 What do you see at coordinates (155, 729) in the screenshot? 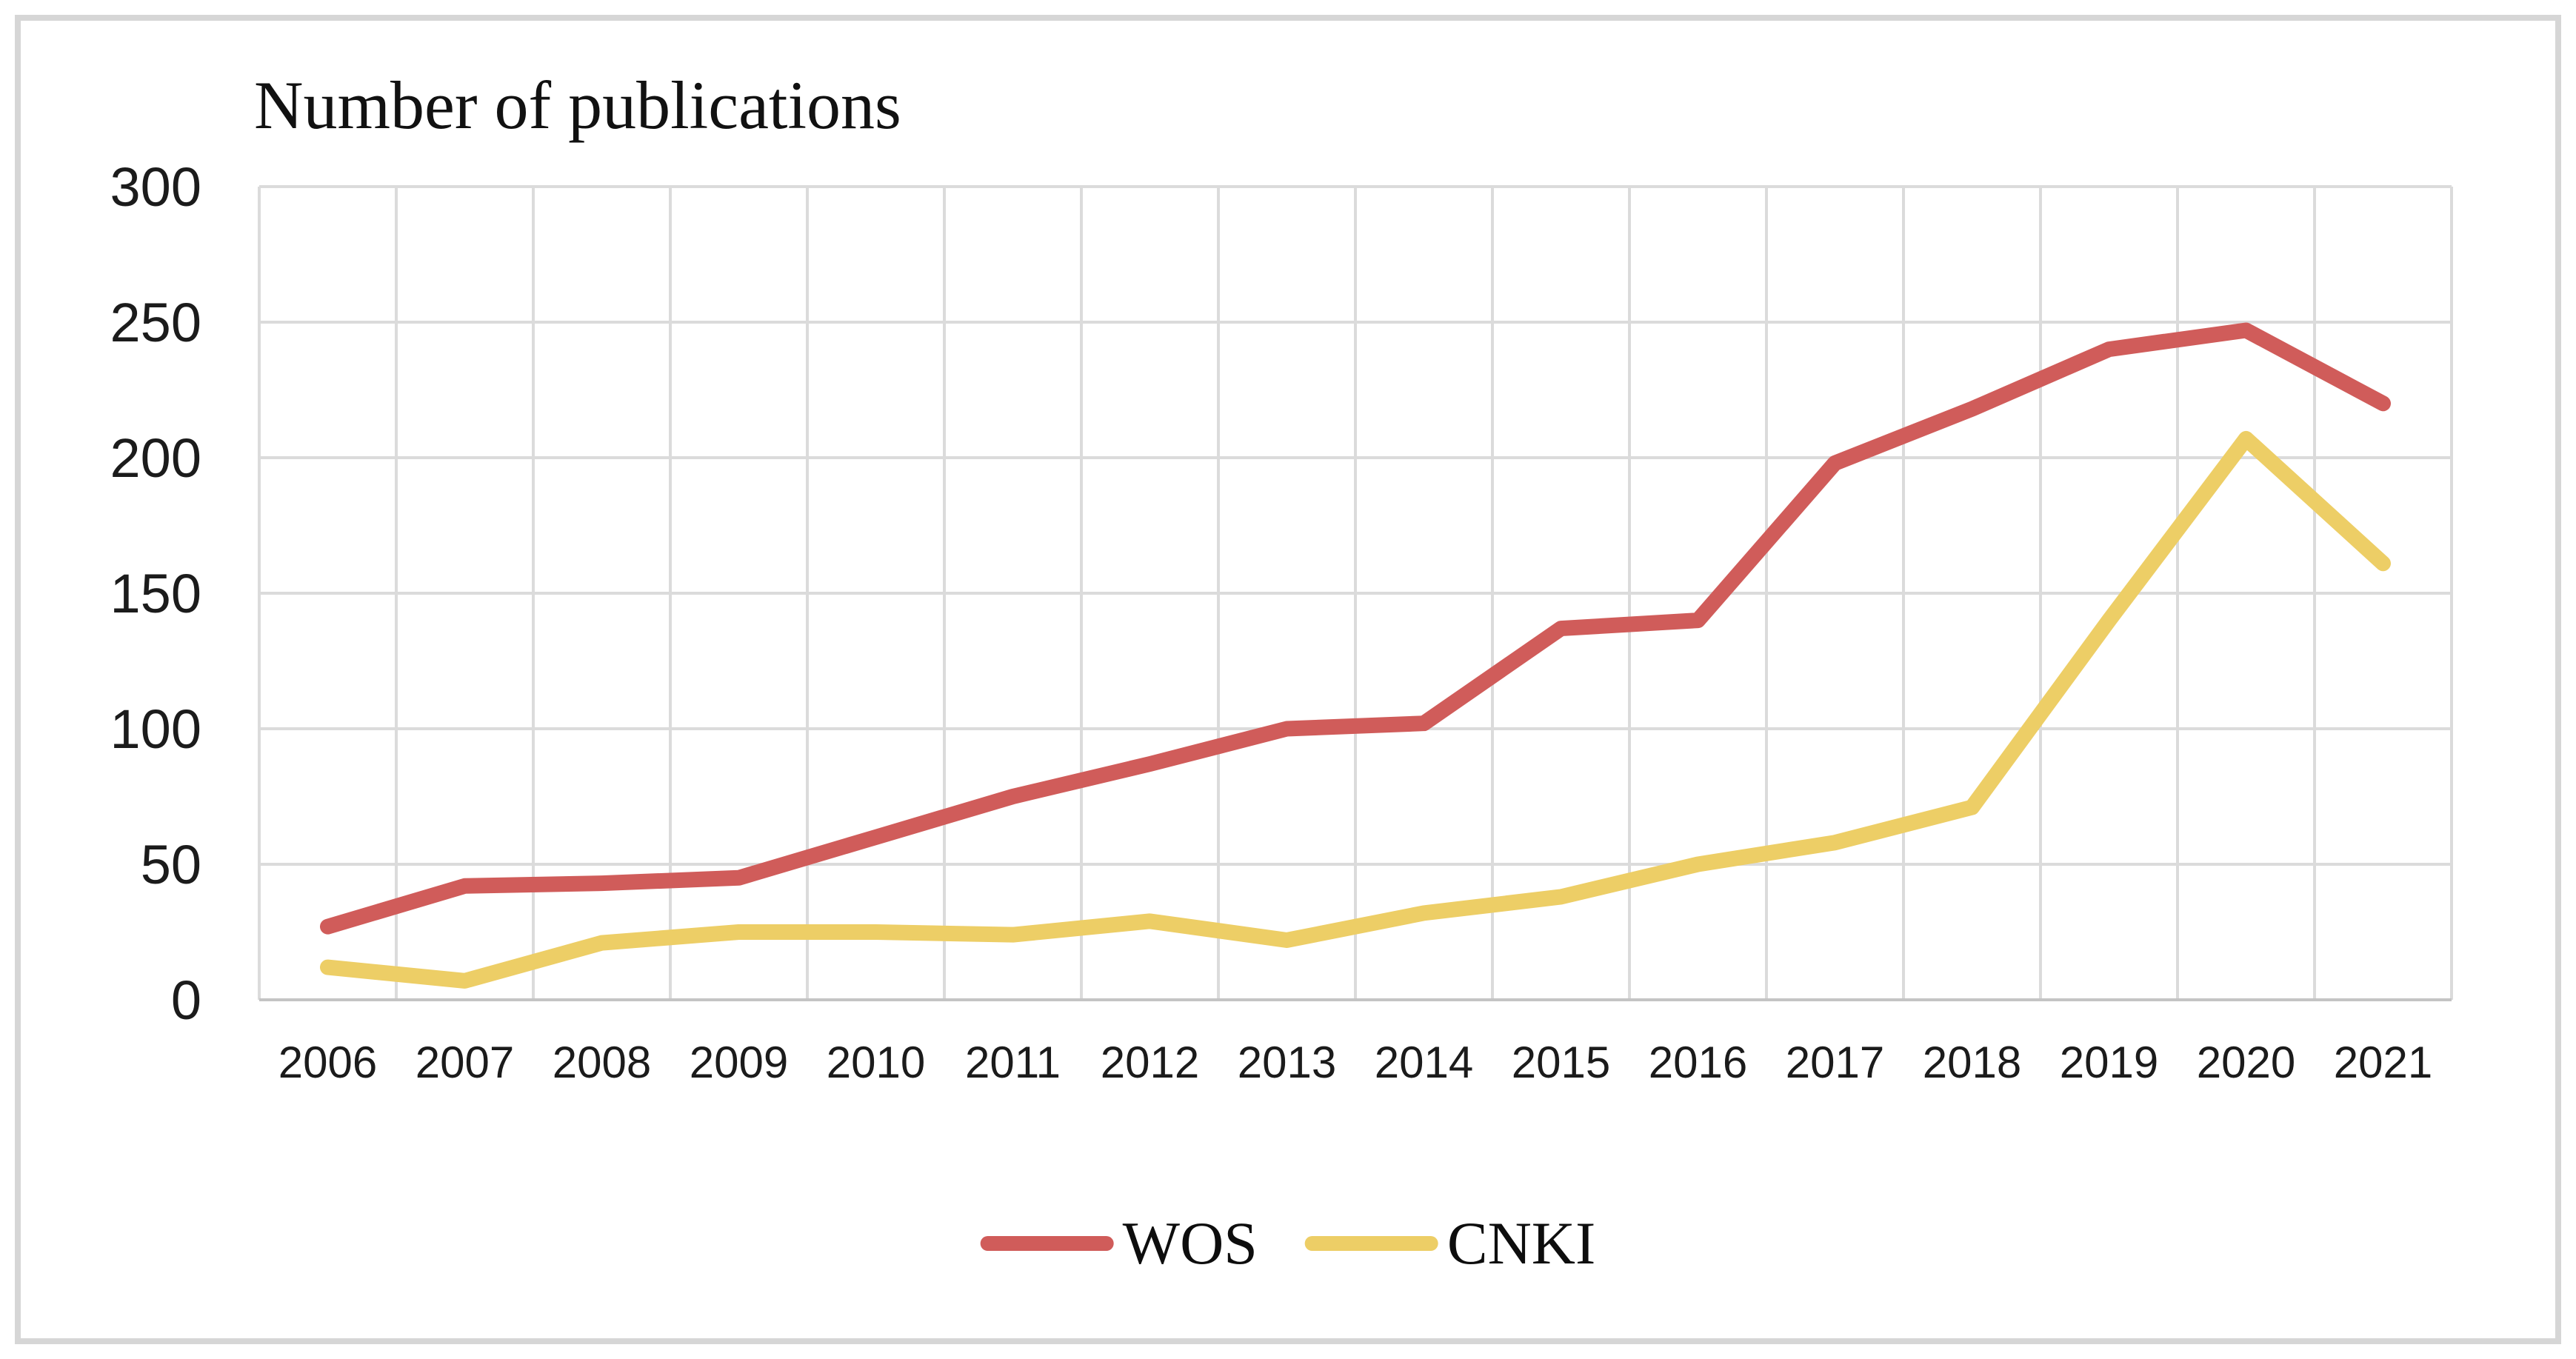
I see `y-tick-label: 100` at bounding box center [155, 729].